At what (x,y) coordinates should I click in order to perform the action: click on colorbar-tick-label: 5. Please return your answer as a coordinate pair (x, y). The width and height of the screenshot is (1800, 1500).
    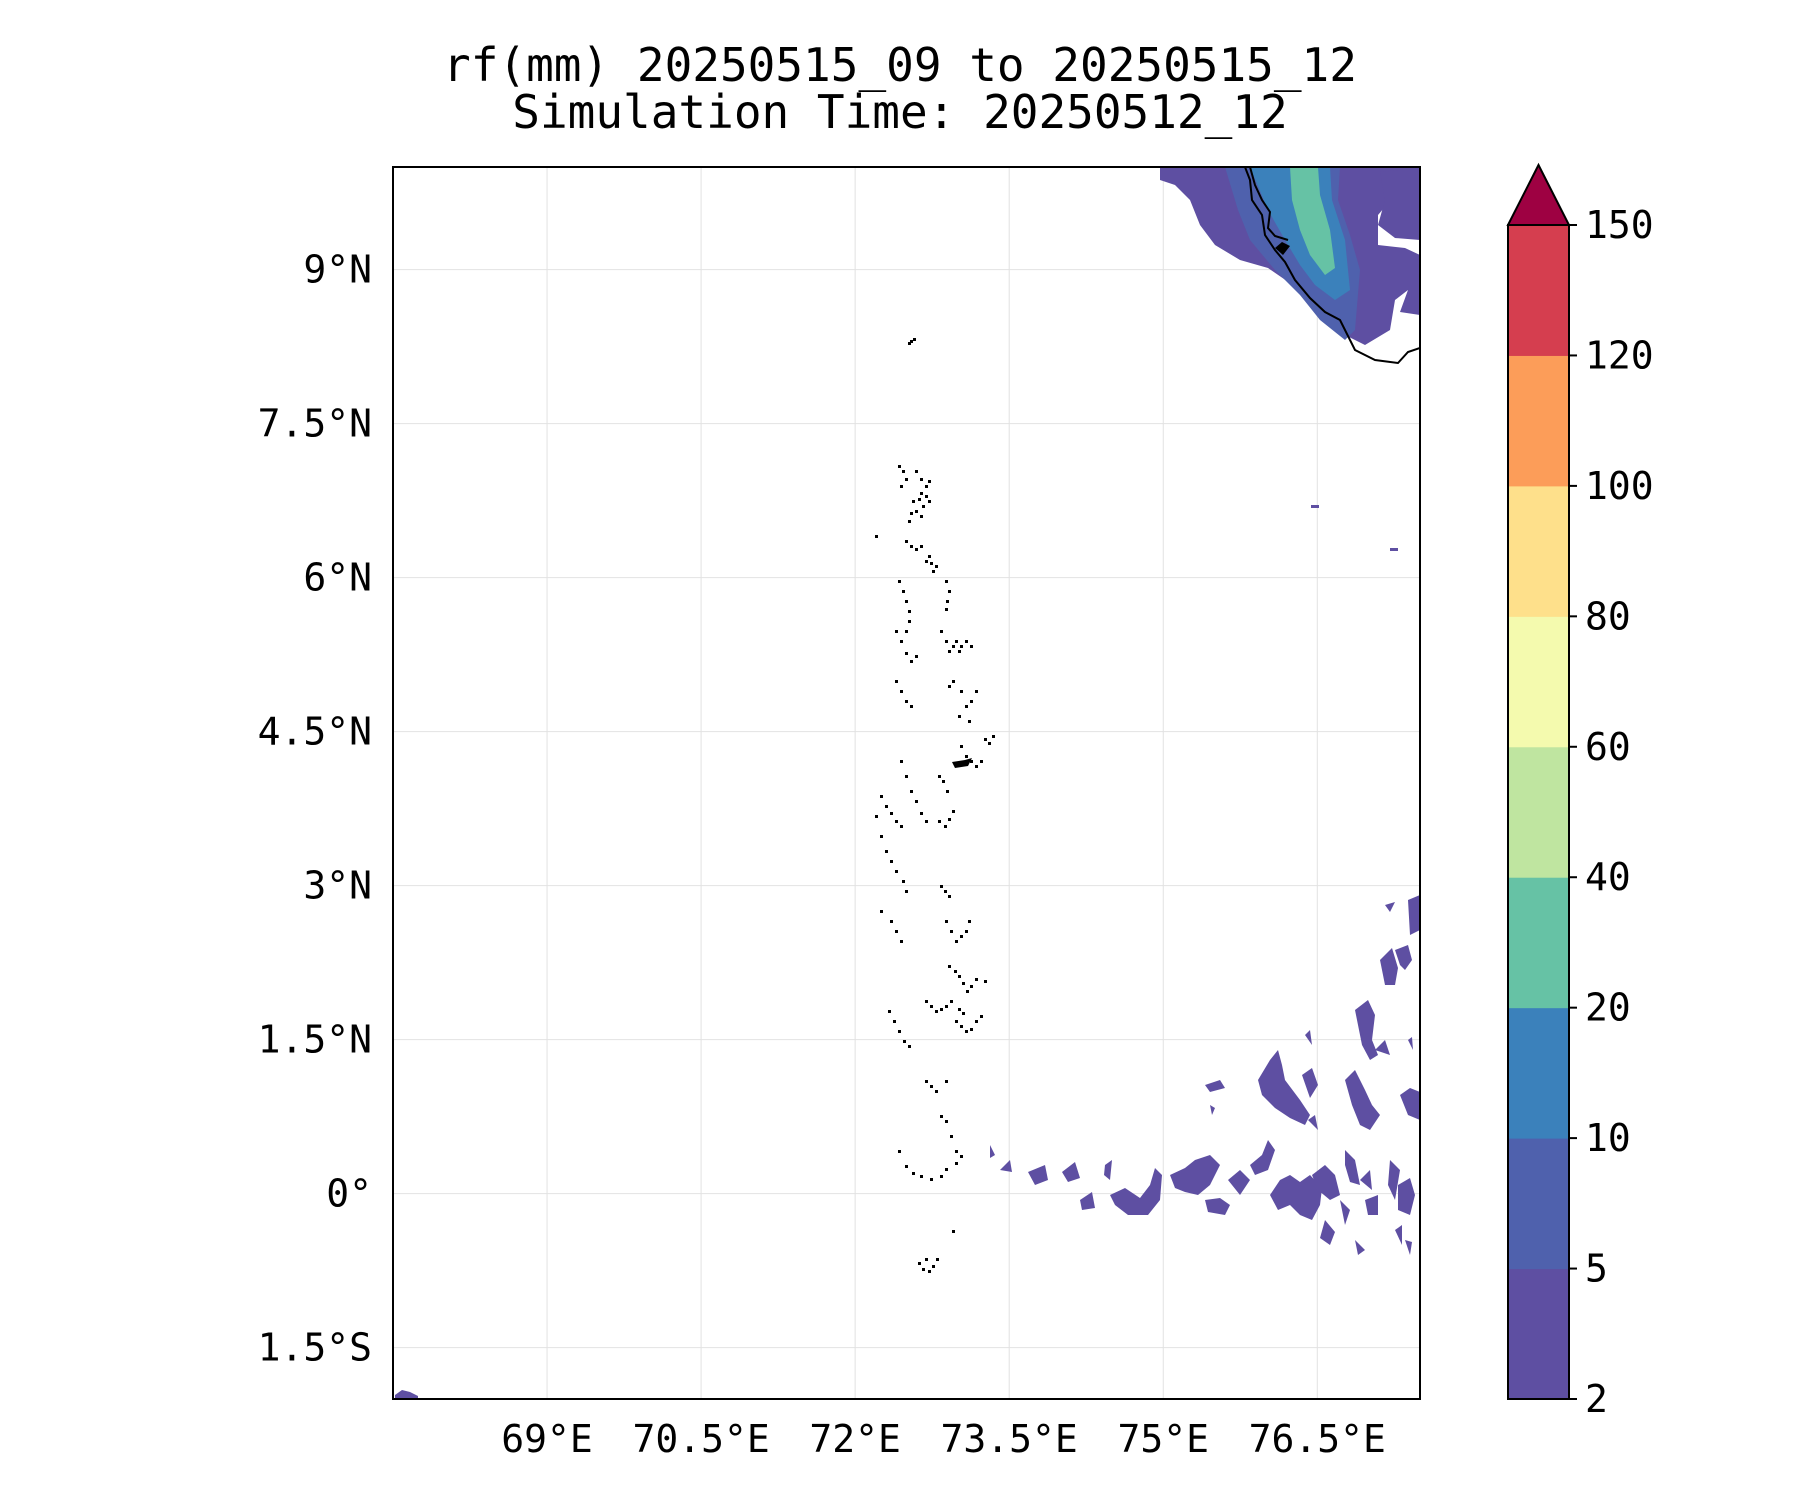
    Looking at the image, I should click on (1596, 1269).